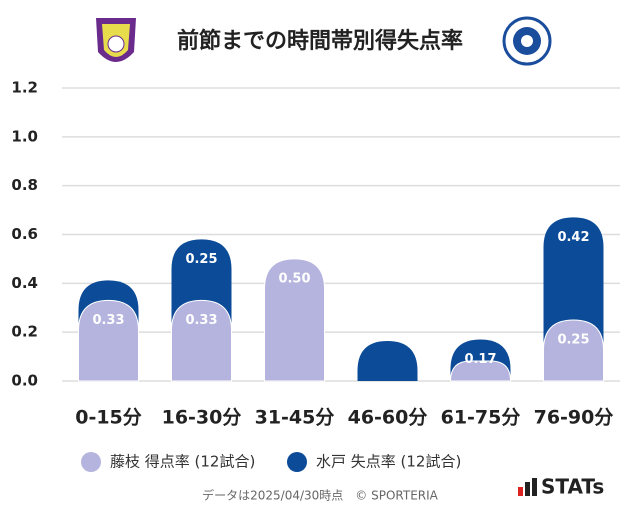 The width and height of the screenshot is (641, 508). I want to click on brand: STATs, so click(572, 487).